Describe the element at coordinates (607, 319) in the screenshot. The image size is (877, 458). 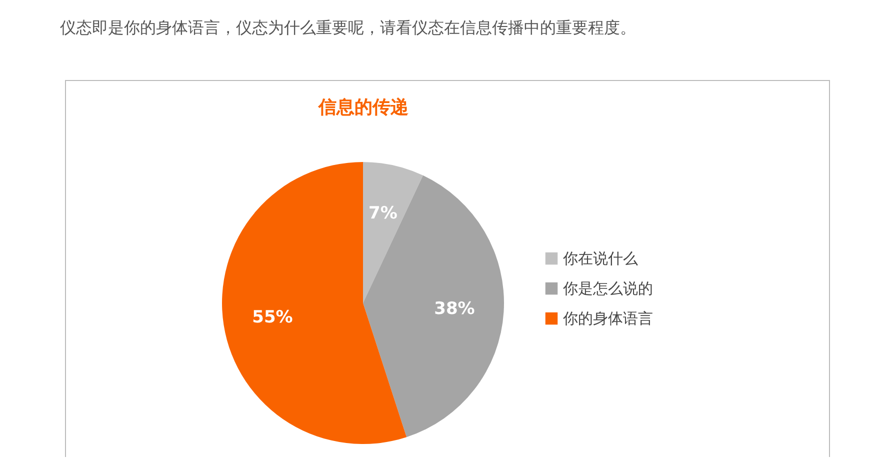
I see `legend-label: 你的身体语言` at that location.